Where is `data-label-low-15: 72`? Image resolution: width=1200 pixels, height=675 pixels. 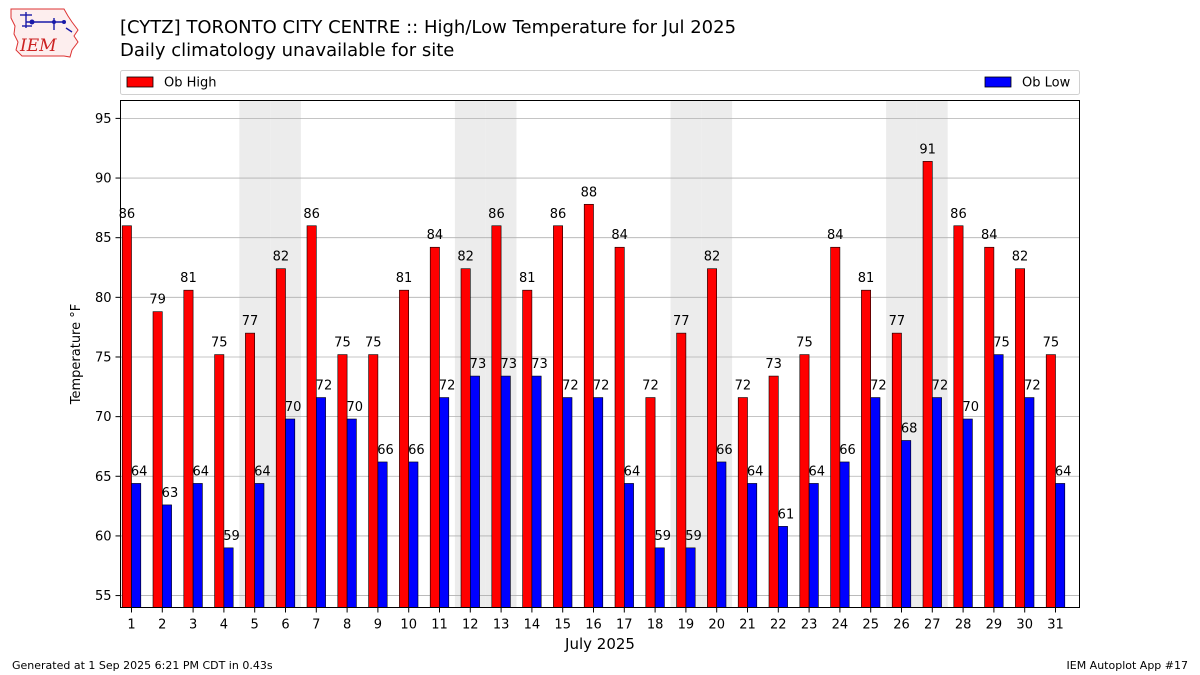 data-label-low-15: 72 is located at coordinates (570, 386).